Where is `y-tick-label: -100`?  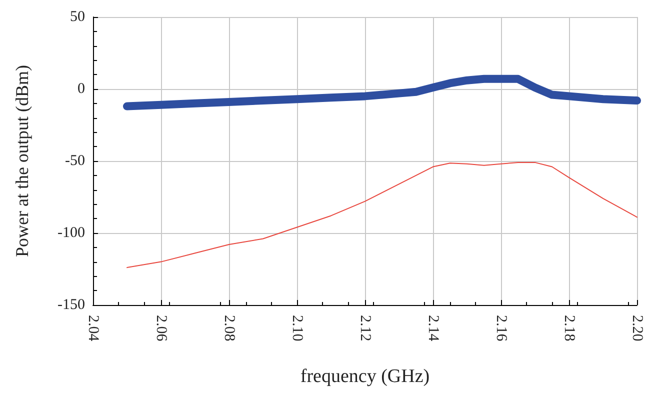 y-tick-label: -100 is located at coordinates (71, 233).